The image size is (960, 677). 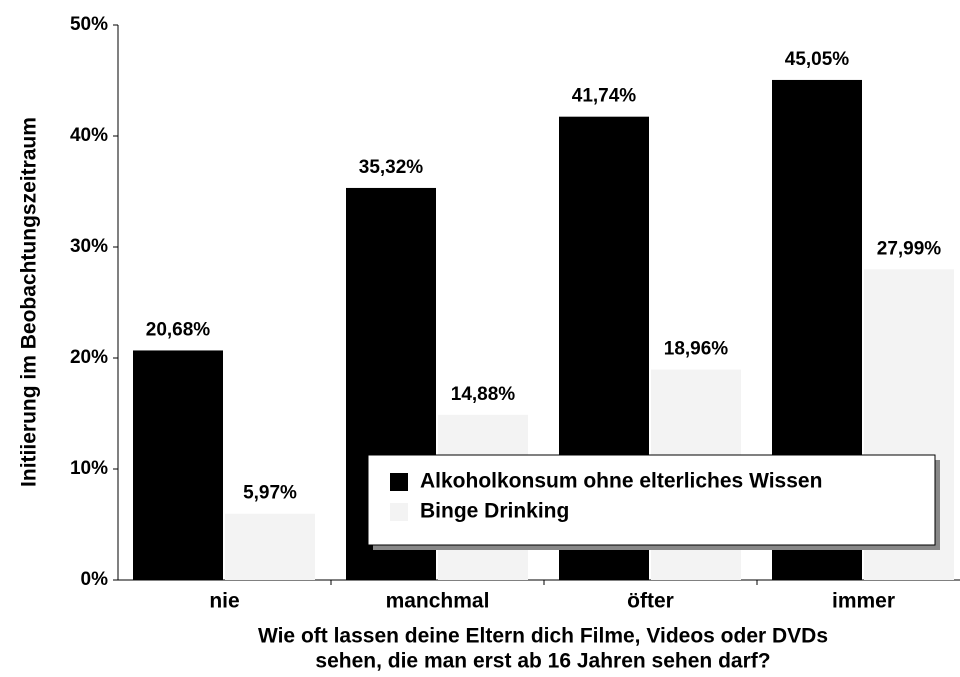 What do you see at coordinates (909, 248) in the screenshot?
I see `value-label: 27,99%` at bounding box center [909, 248].